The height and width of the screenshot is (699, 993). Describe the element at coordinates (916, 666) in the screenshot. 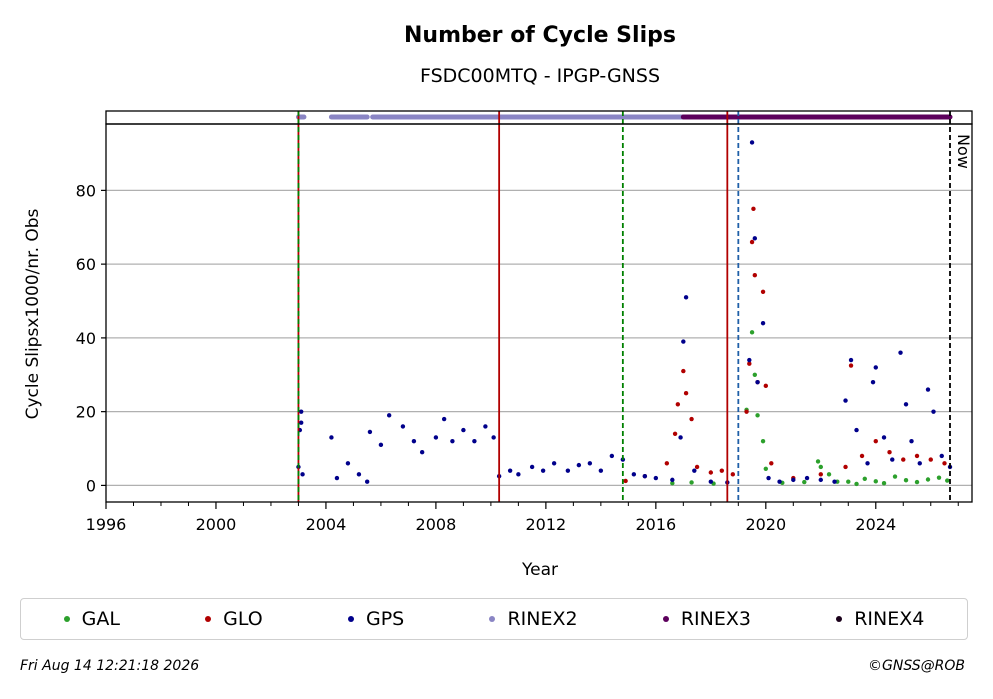

I see `footer-credit: ©GNSS@ROB` at that location.